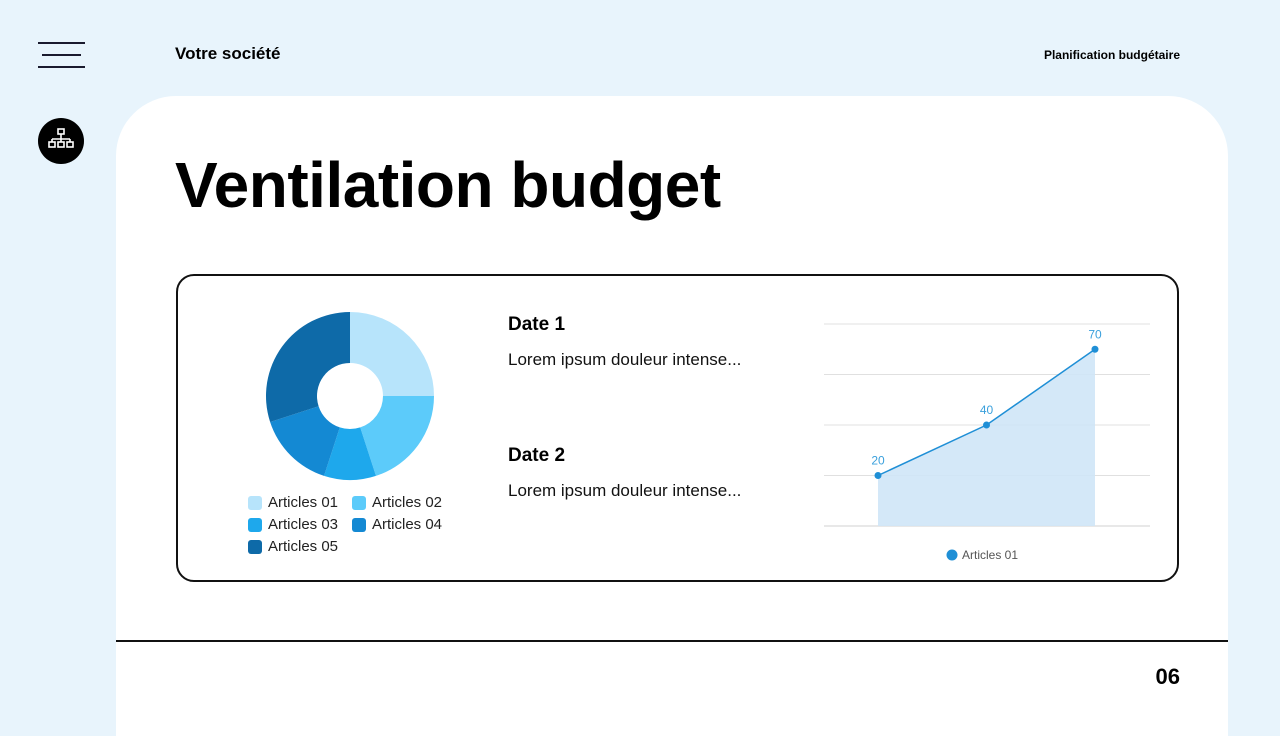 This screenshot has height=736, width=1280. What do you see at coordinates (303, 524) in the screenshot?
I see `legend-label: Articles 03` at bounding box center [303, 524].